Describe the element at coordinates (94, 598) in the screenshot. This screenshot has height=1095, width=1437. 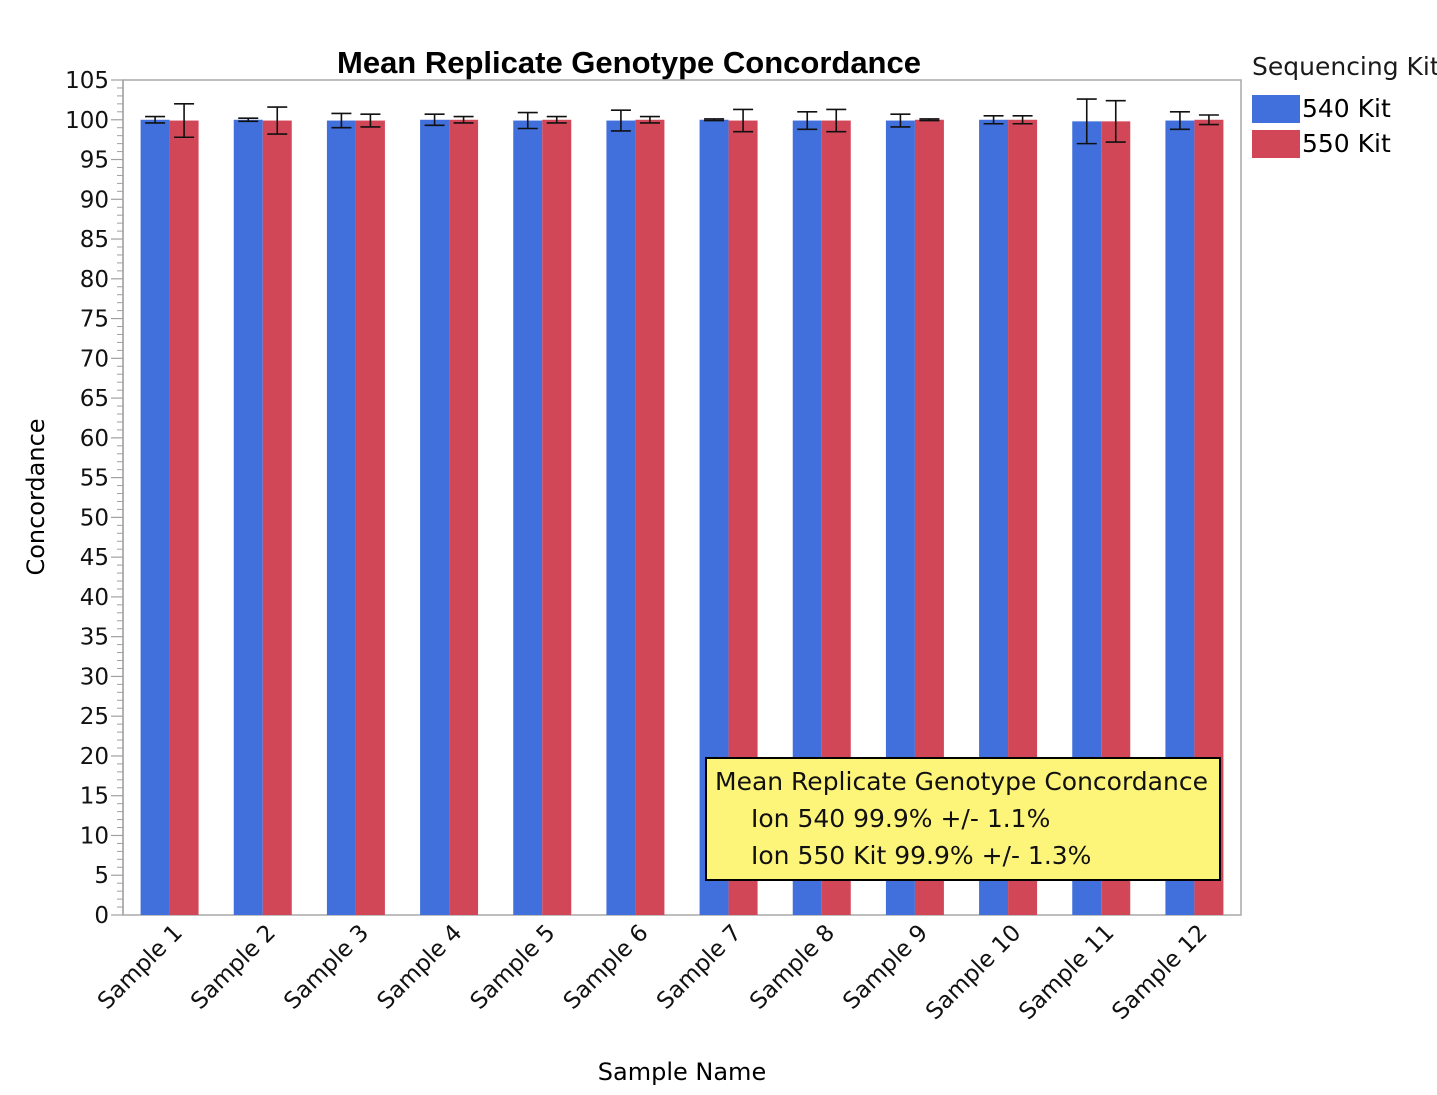
I see `y-tick-label: 40` at that location.